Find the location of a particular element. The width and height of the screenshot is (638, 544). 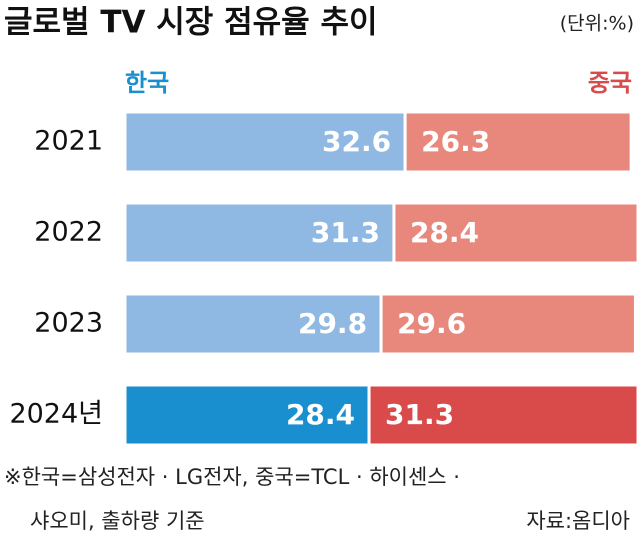

footnote: ※한국=삼성전자 · LG전자, 중국=TCL · 하이센스 · is located at coordinates (232, 477).